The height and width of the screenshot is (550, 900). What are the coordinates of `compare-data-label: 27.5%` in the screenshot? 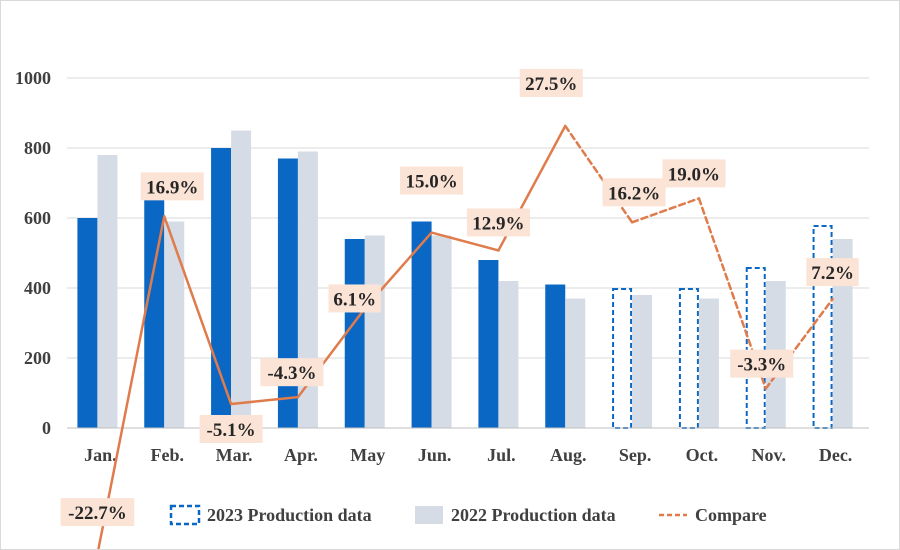 It's located at (551, 84).